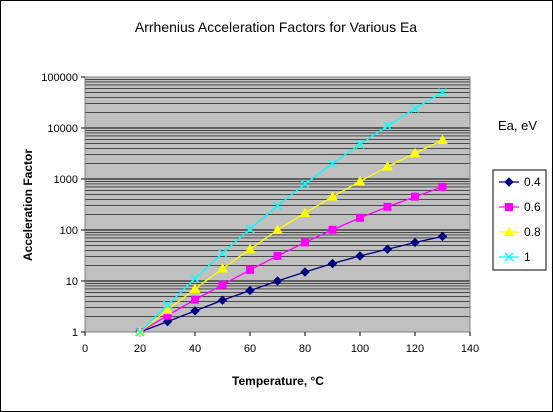 Image resolution: width=553 pixels, height=412 pixels. I want to click on x-tick-label: 120, so click(415, 349).